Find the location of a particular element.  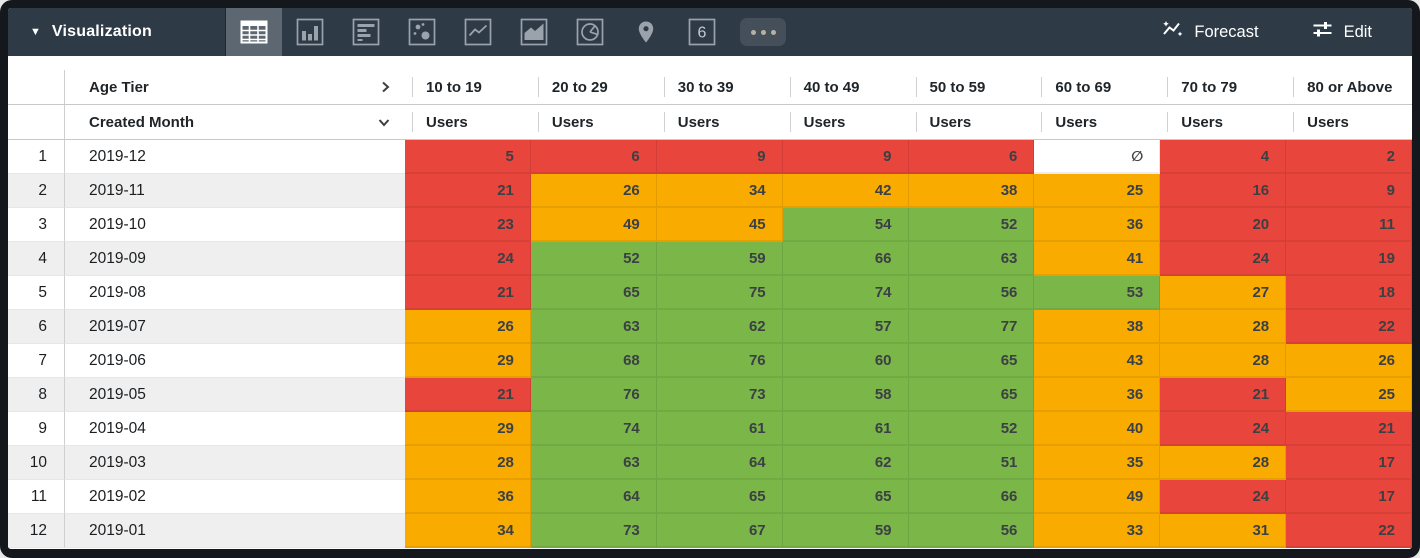

pivot-field-header: Age Tier is located at coordinates (235, 87).